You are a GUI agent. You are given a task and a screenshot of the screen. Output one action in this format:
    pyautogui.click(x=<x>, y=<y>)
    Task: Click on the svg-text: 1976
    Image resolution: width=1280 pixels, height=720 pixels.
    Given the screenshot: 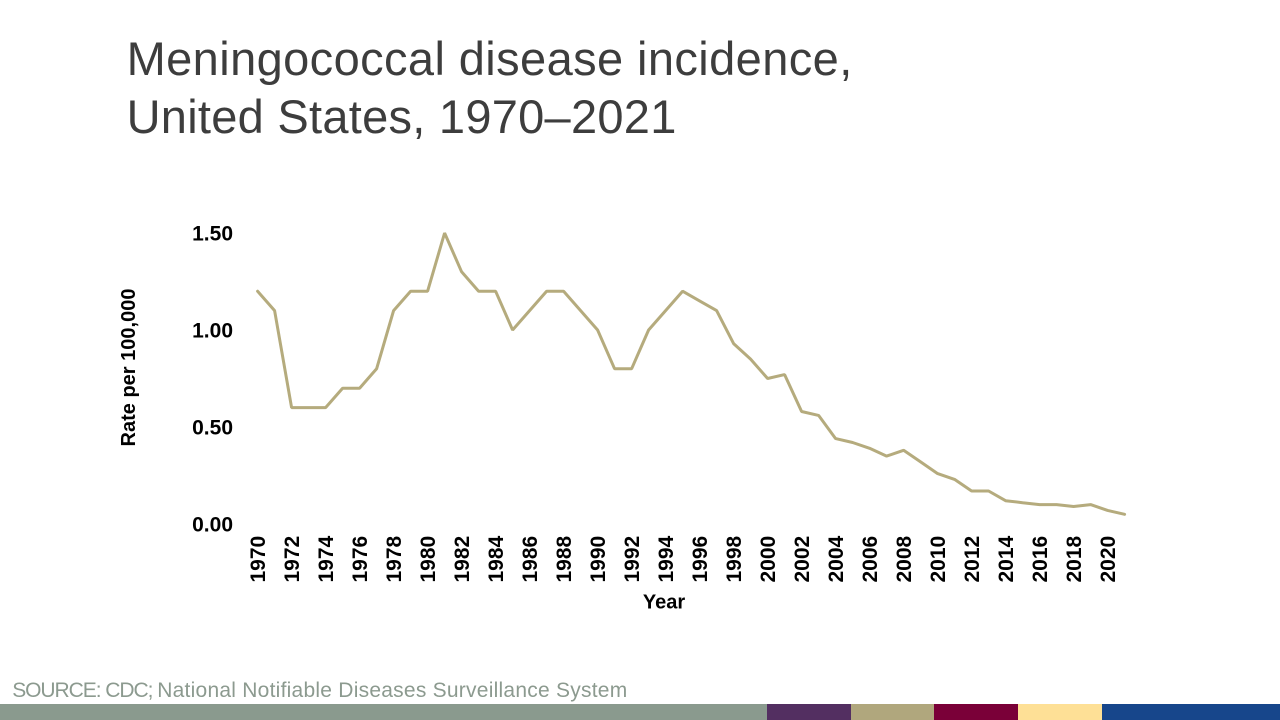 What is the action you would take?
    pyautogui.click(x=360, y=559)
    